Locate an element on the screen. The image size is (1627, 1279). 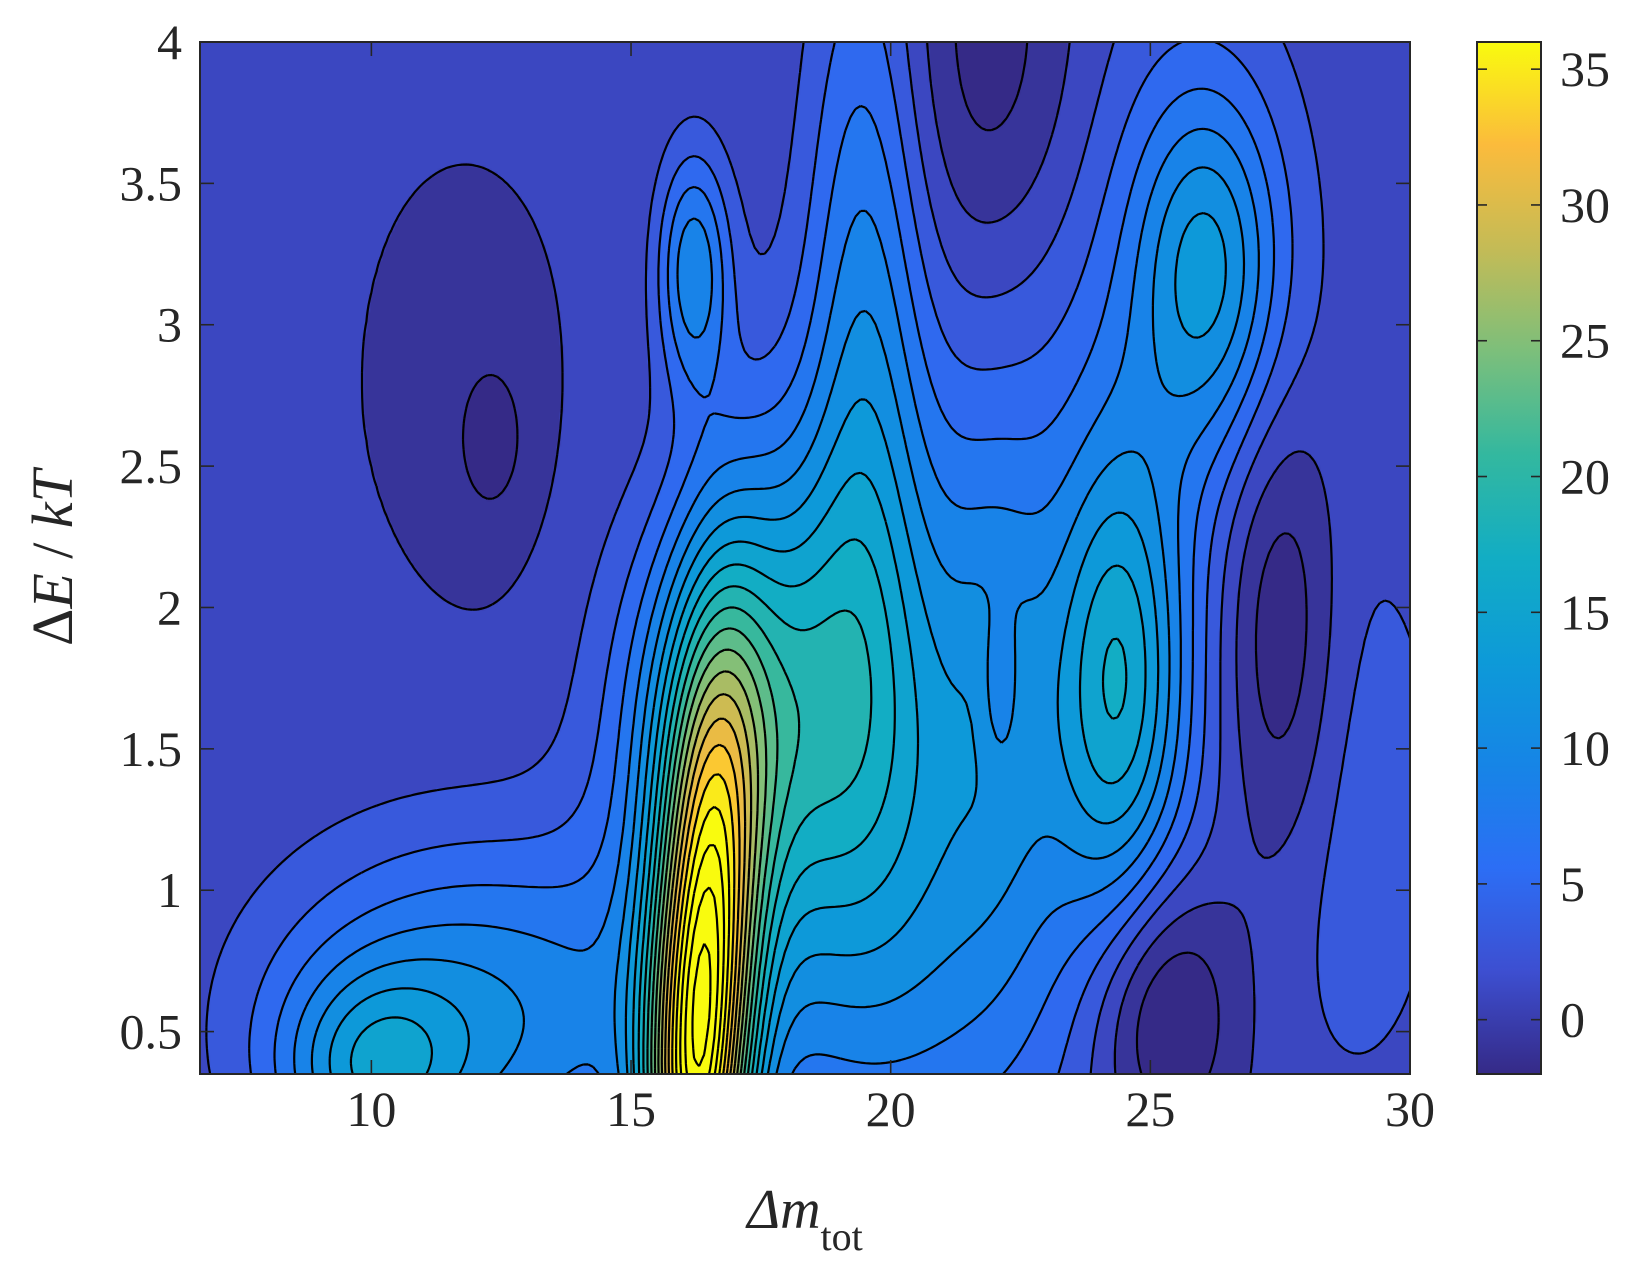
x-tick-label: 15 is located at coordinates (631, 1109).